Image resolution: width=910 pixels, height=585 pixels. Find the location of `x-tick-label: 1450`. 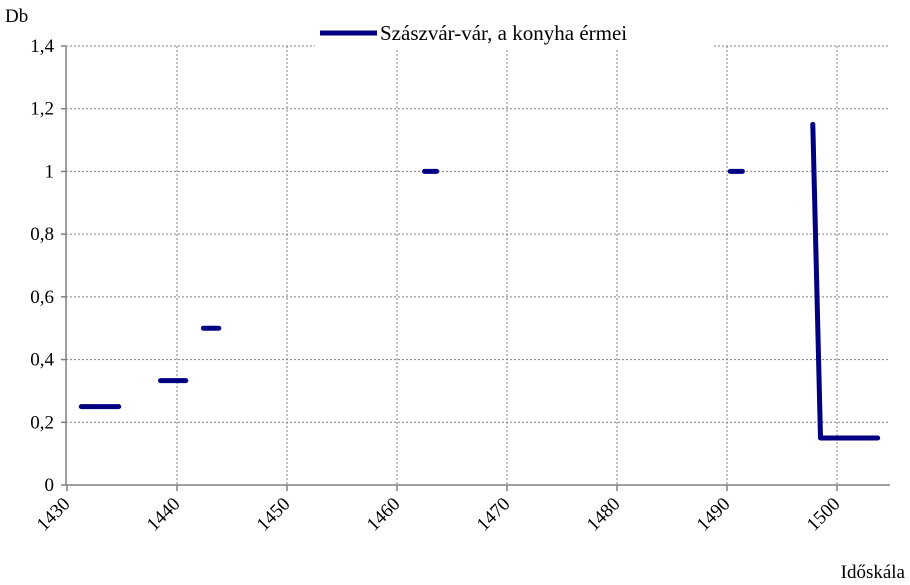

x-tick-label: 1450 is located at coordinates (274, 515).